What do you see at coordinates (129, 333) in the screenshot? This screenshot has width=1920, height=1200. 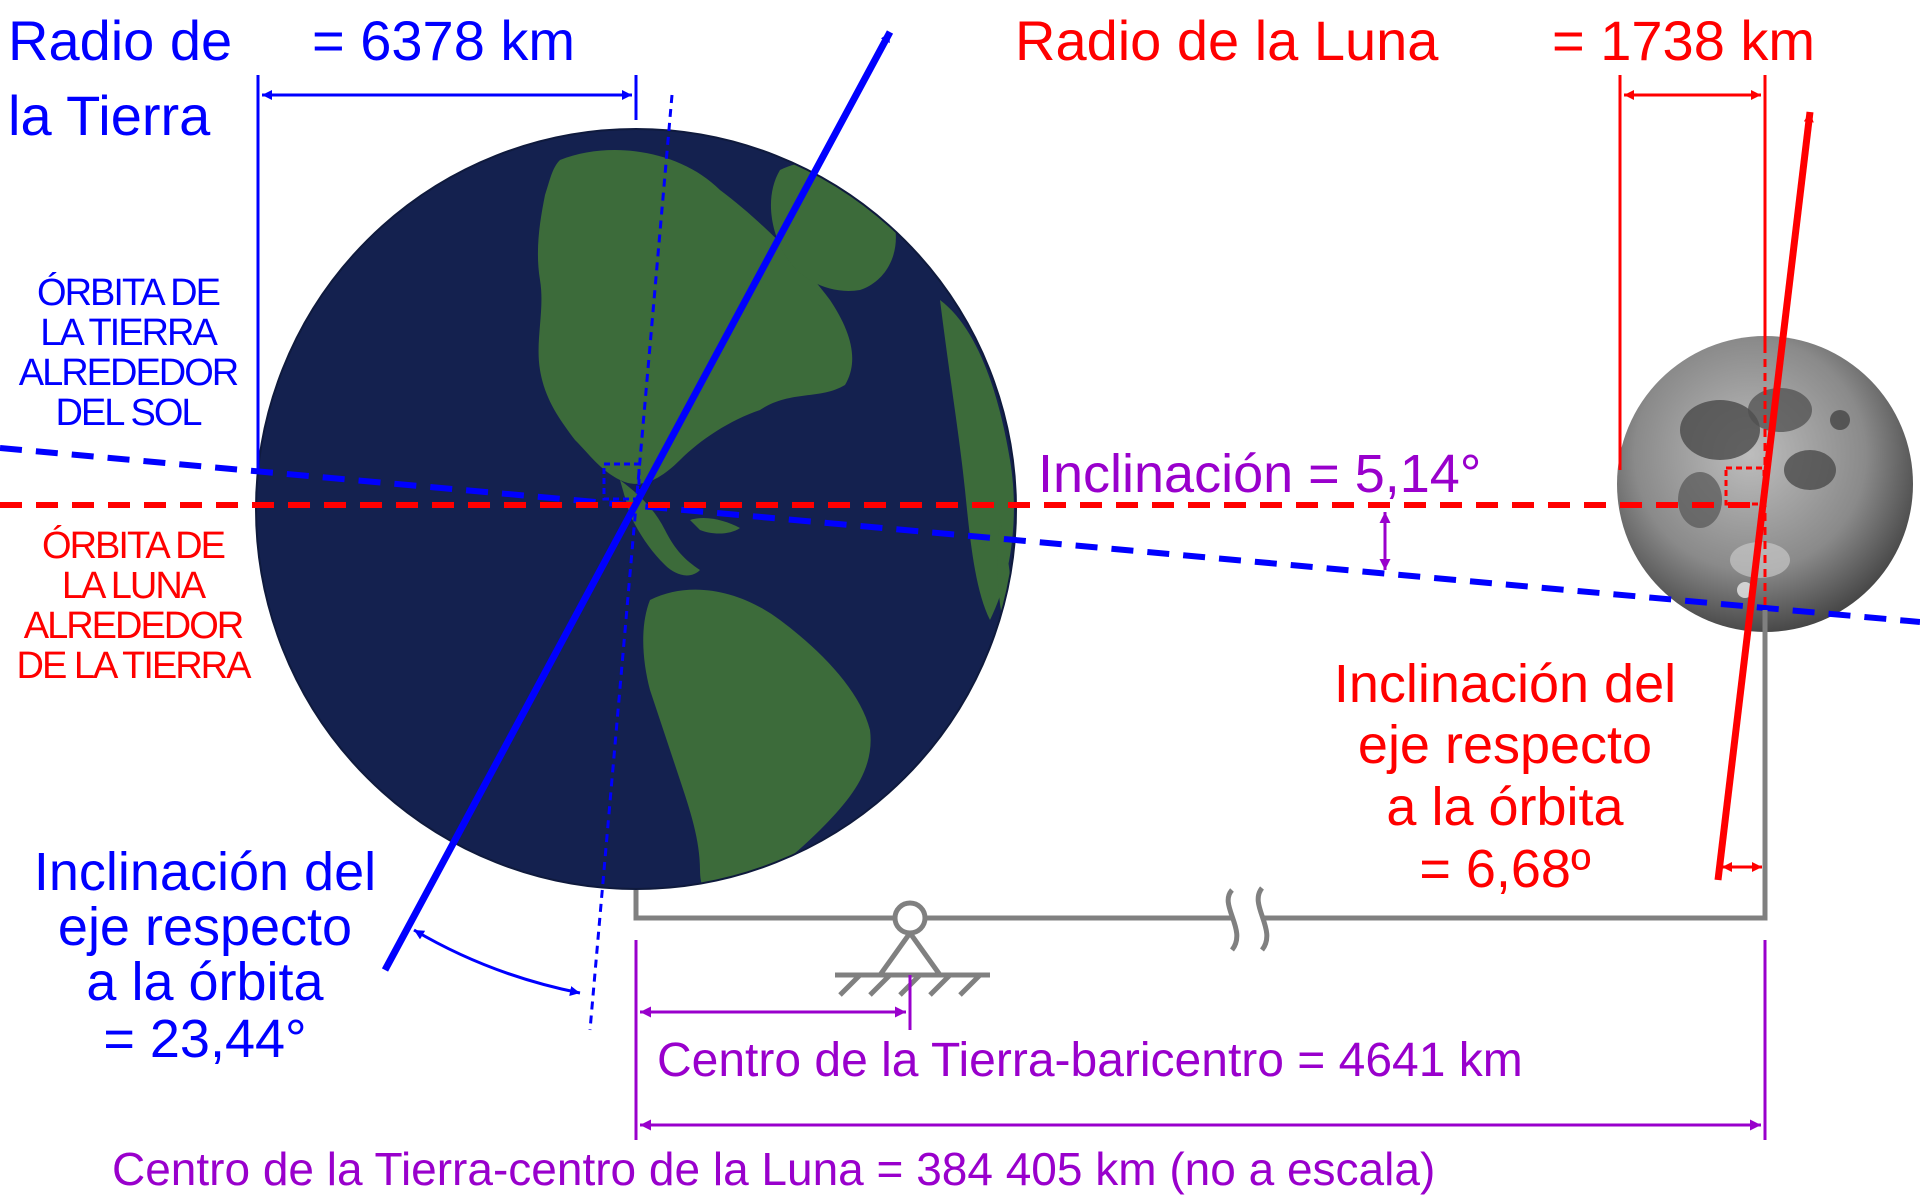 I see `svg-text: LA TIERRA` at bounding box center [129, 333].